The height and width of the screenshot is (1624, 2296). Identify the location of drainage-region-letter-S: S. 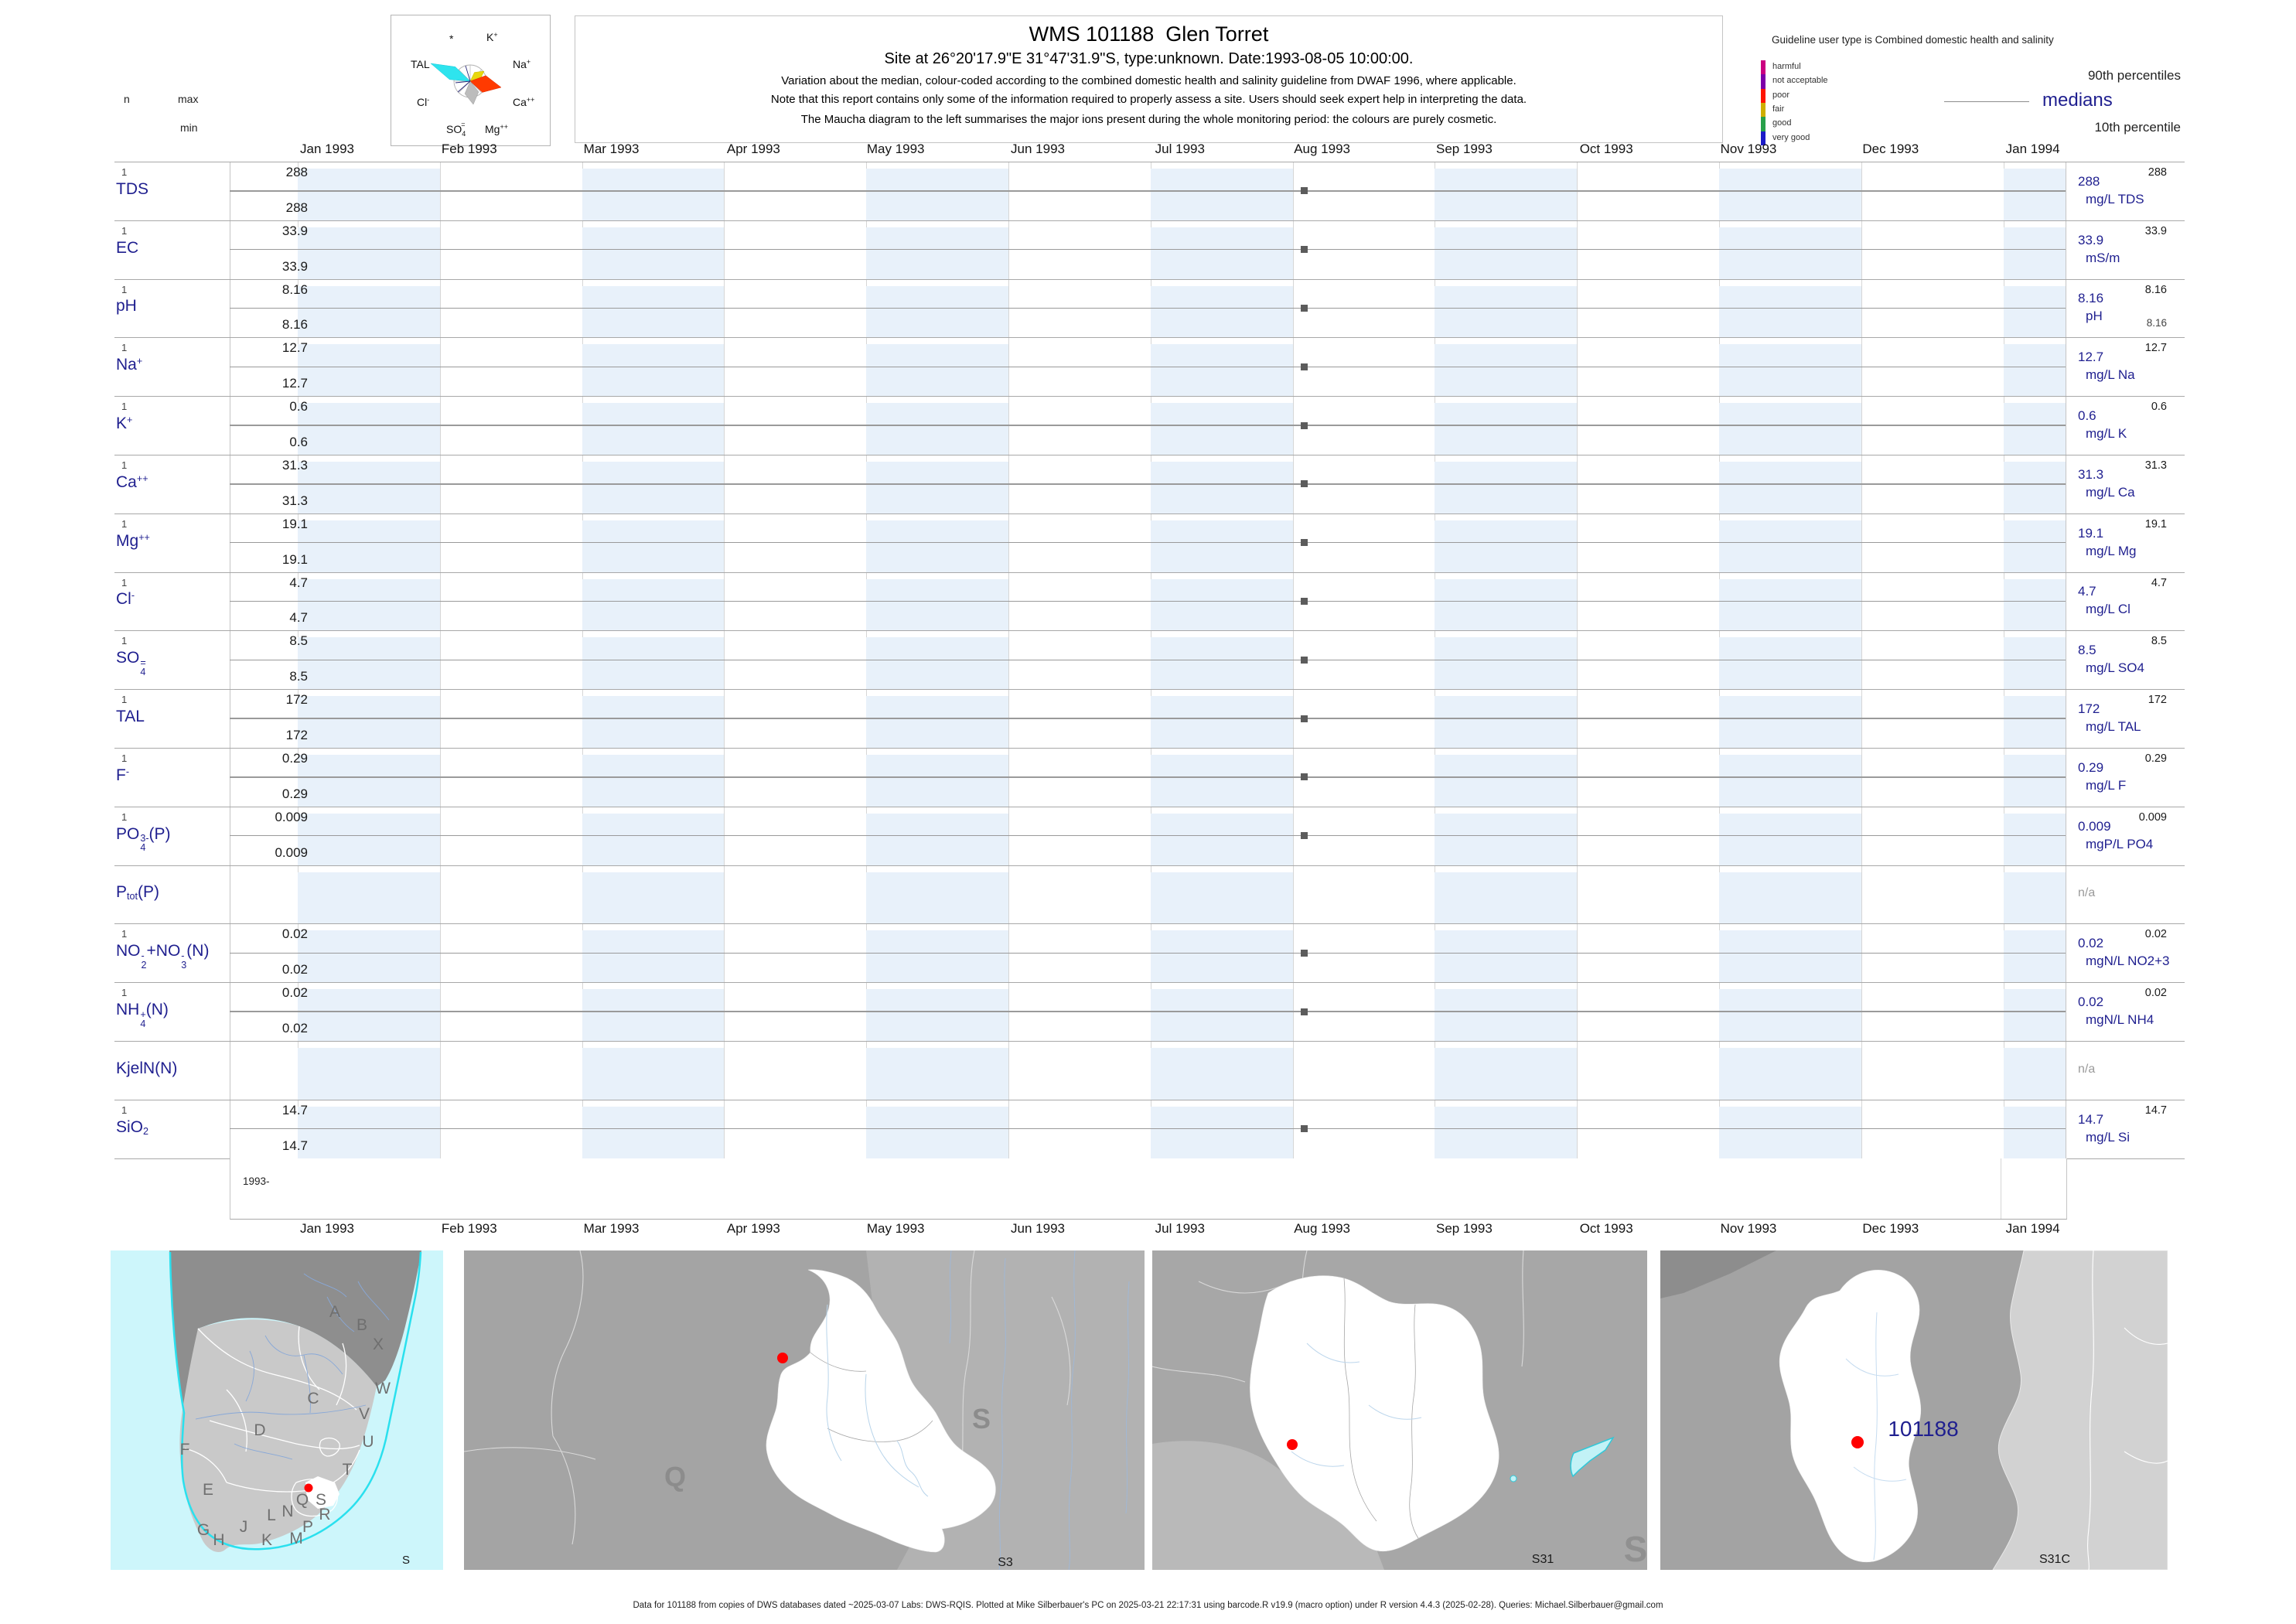
(321, 1500).